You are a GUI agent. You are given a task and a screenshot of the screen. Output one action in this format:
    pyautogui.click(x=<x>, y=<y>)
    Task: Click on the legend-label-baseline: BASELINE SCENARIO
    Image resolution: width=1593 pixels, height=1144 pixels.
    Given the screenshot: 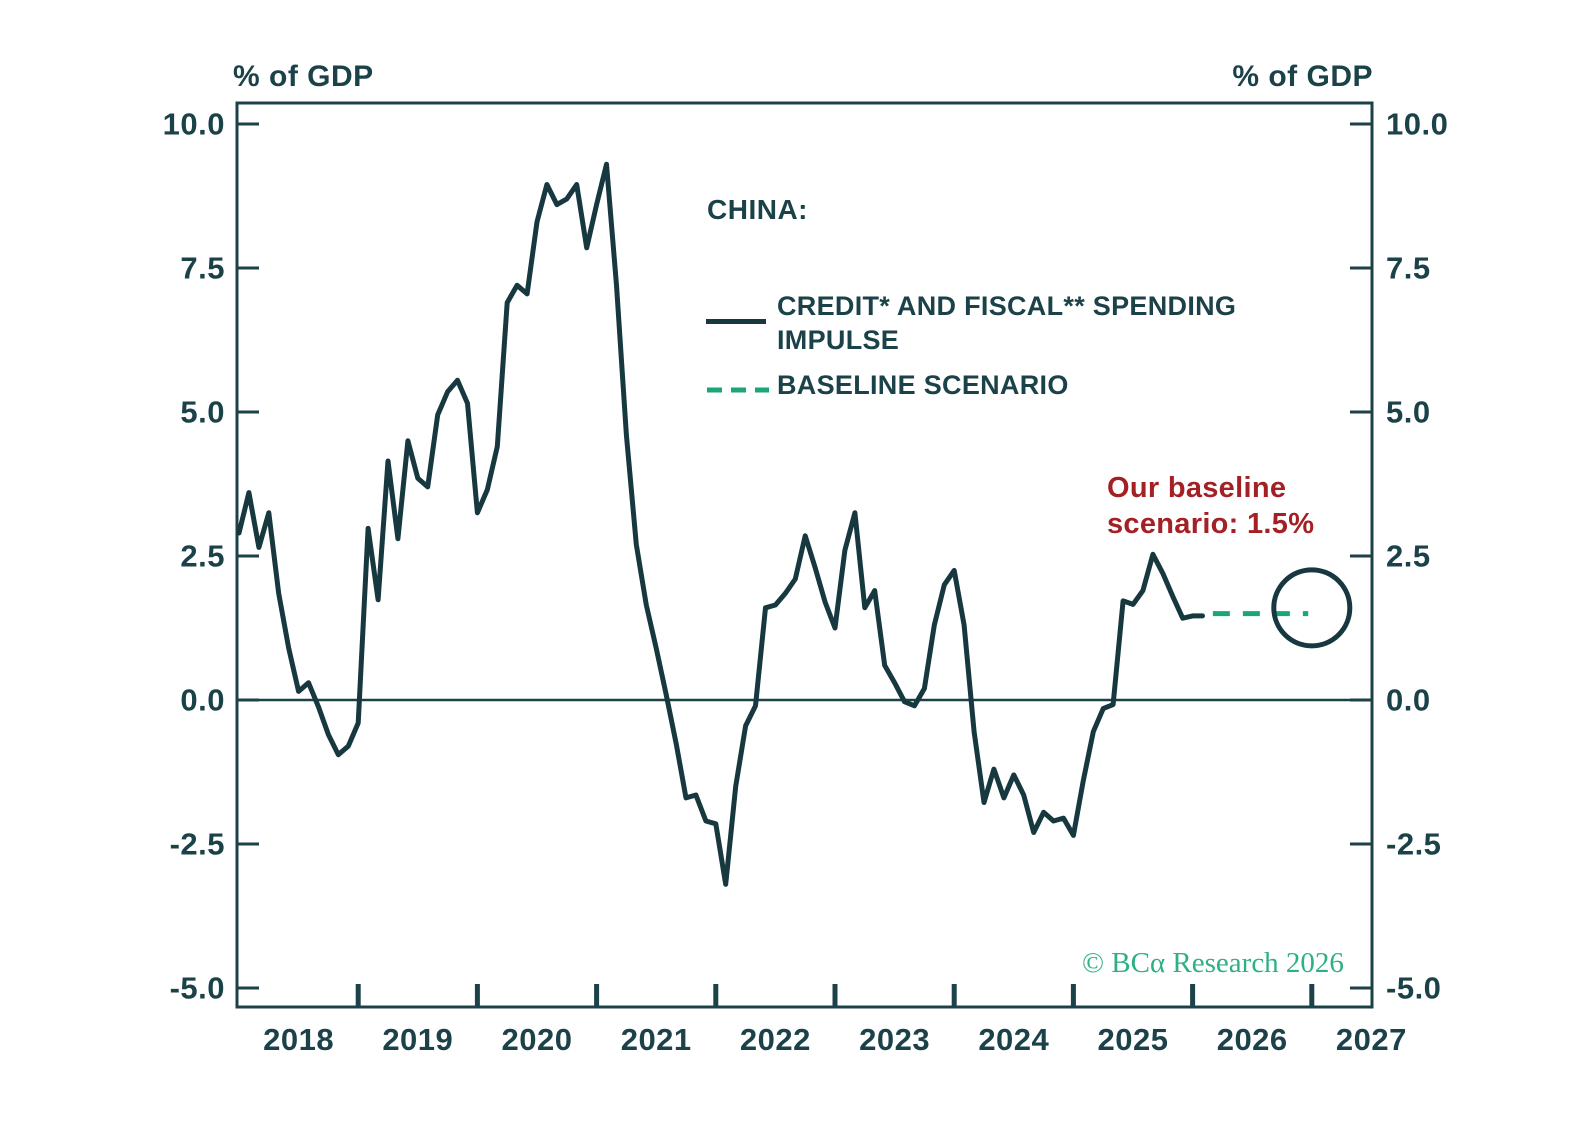 What is the action you would take?
    pyautogui.click(x=923, y=385)
    